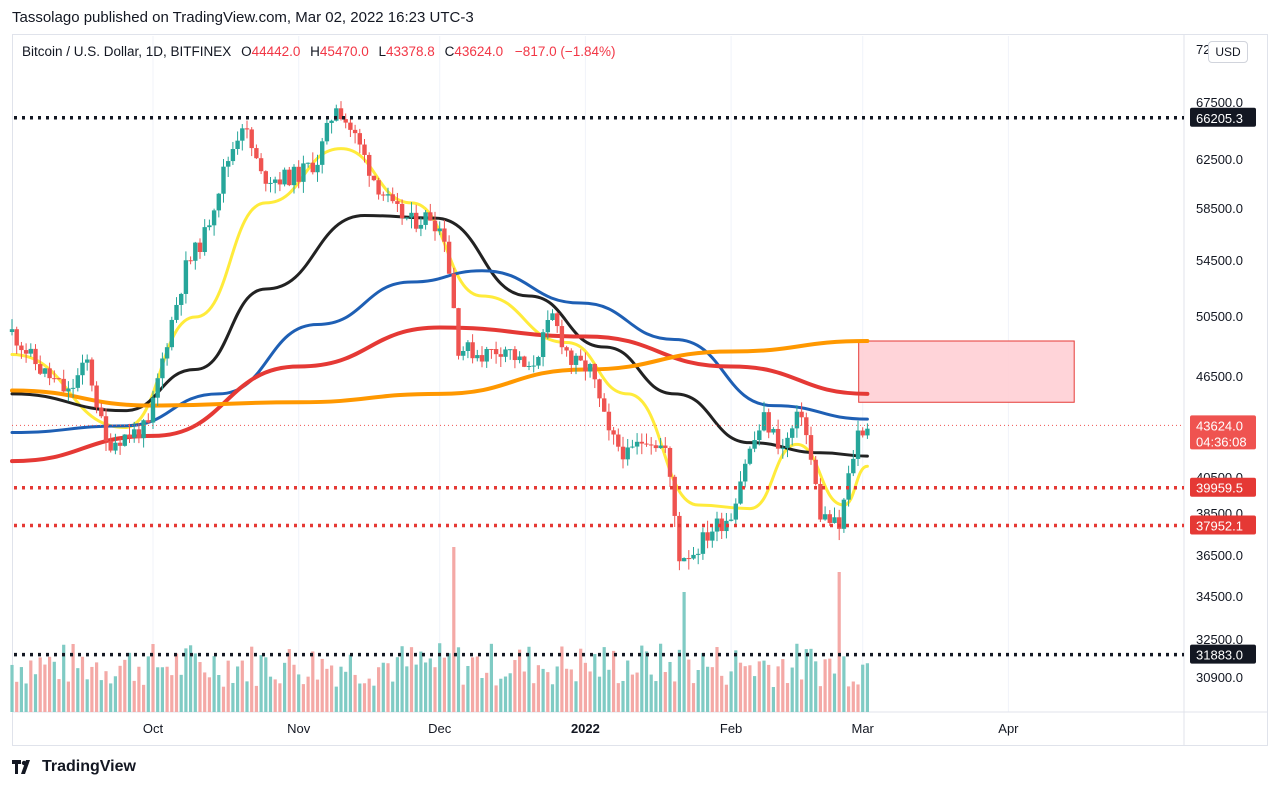  I want to click on price-tag-countdown: 04:36:08, so click(1221, 441).